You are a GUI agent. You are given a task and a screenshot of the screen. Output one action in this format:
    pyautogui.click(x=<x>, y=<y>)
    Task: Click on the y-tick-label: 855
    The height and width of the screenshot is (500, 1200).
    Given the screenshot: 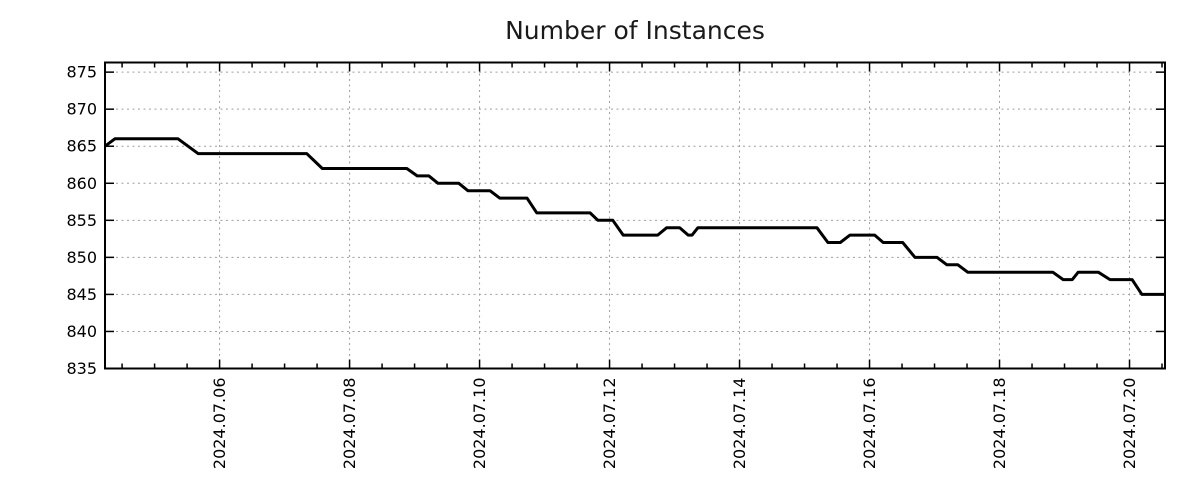 What is the action you would take?
    pyautogui.click(x=81, y=220)
    